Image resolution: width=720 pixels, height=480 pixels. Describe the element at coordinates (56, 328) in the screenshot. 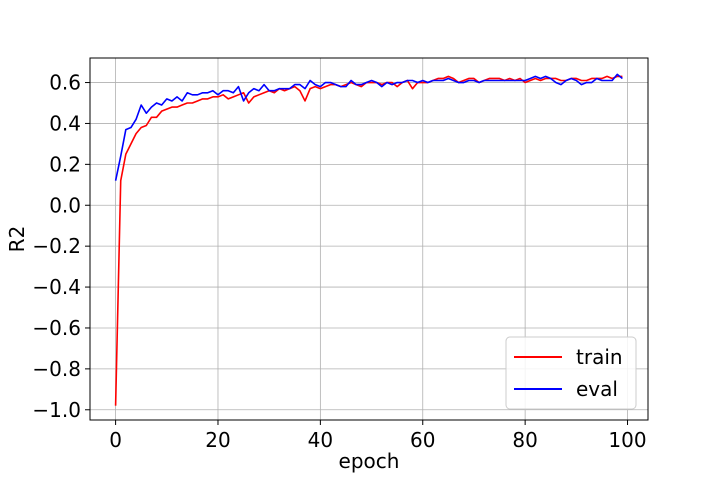

I see `y-tick-label: −0.6` at that location.